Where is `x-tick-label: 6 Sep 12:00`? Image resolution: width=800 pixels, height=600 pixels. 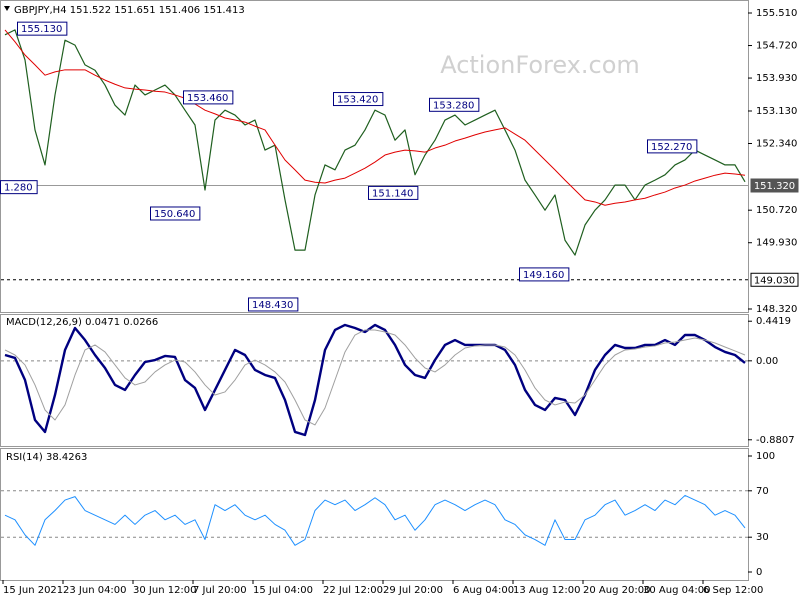
x-tick-label: 6 Sep 12:00 is located at coordinates (733, 590).